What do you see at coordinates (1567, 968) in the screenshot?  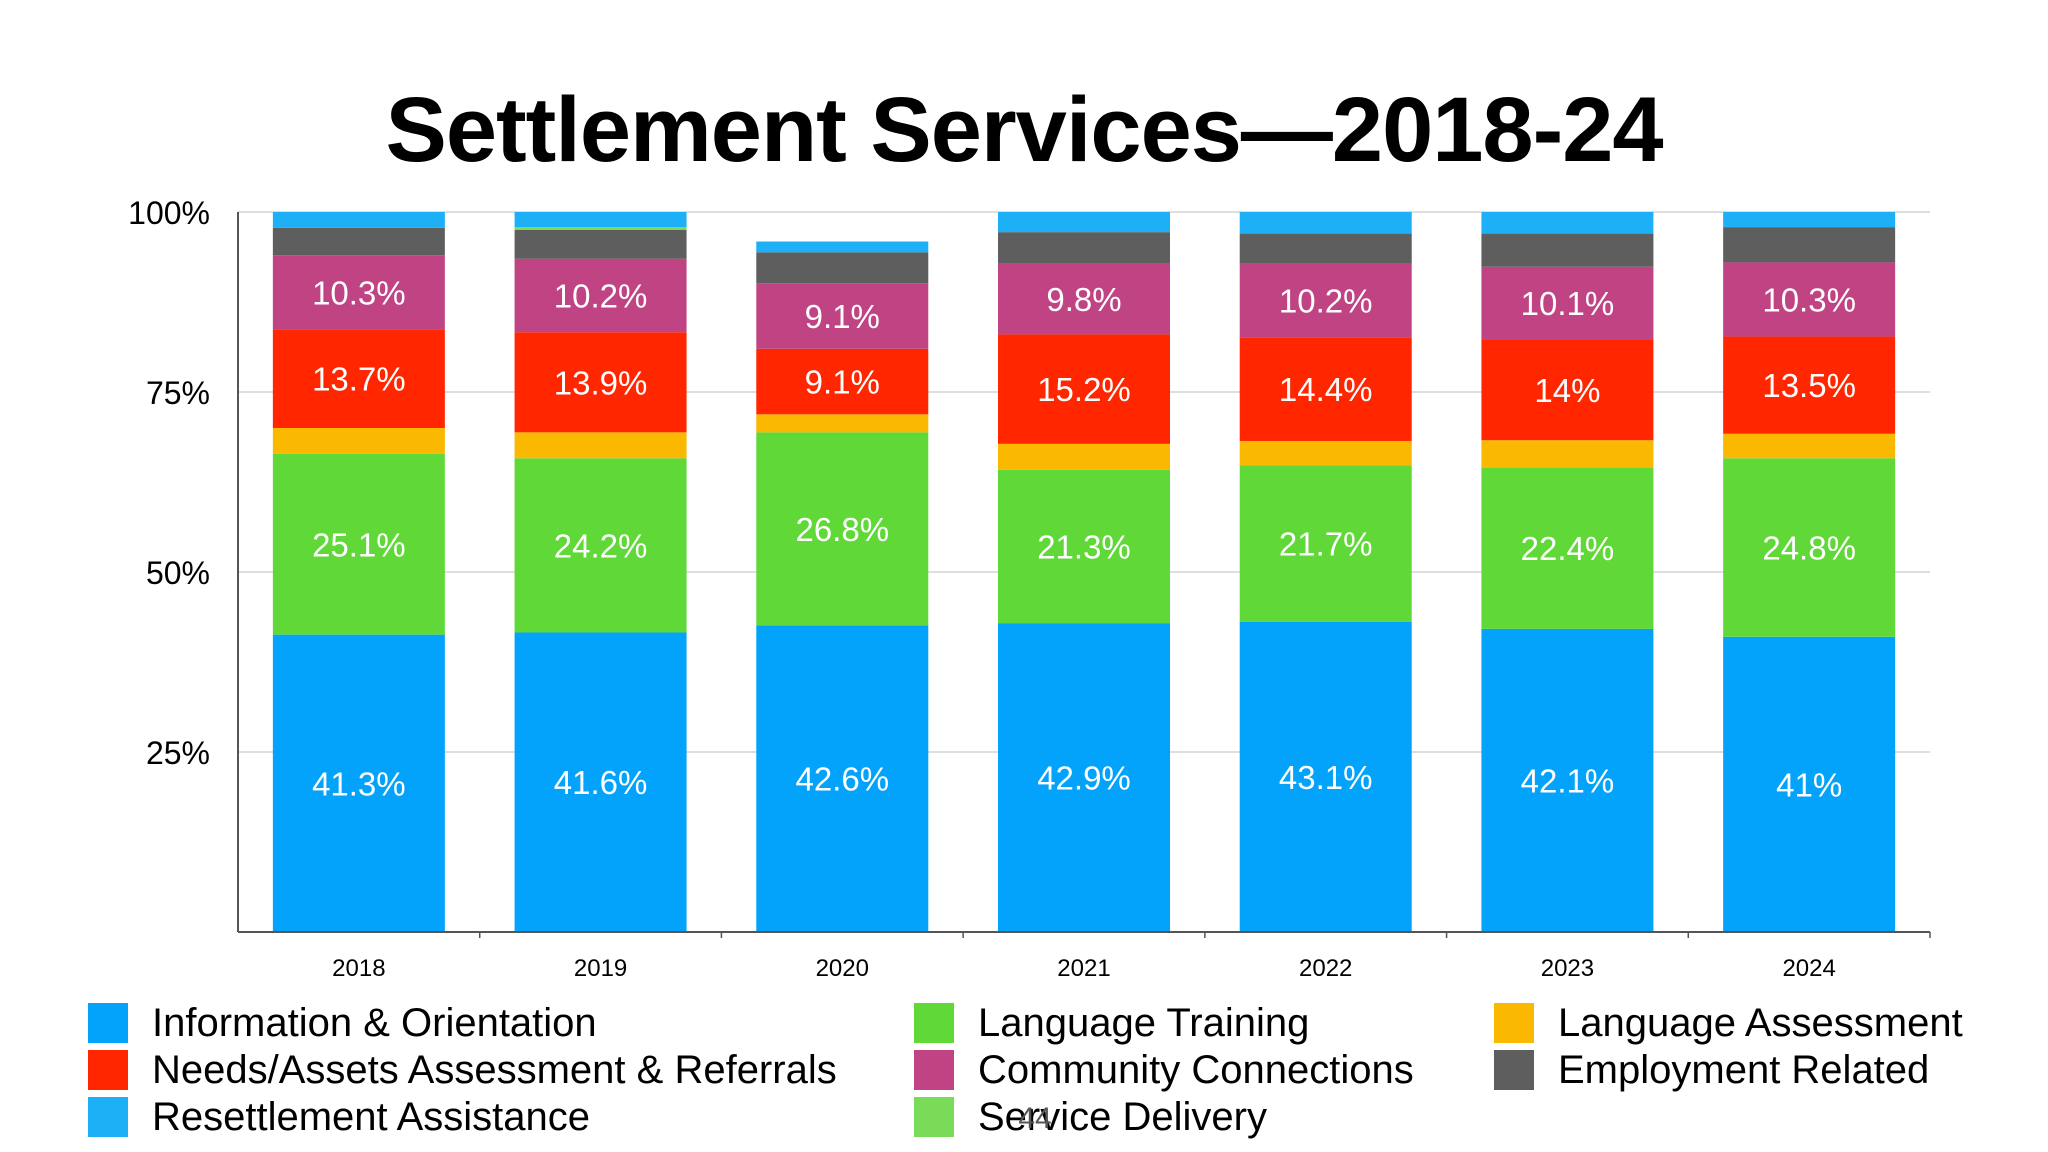 I see `x-tick-label: 2023` at bounding box center [1567, 968].